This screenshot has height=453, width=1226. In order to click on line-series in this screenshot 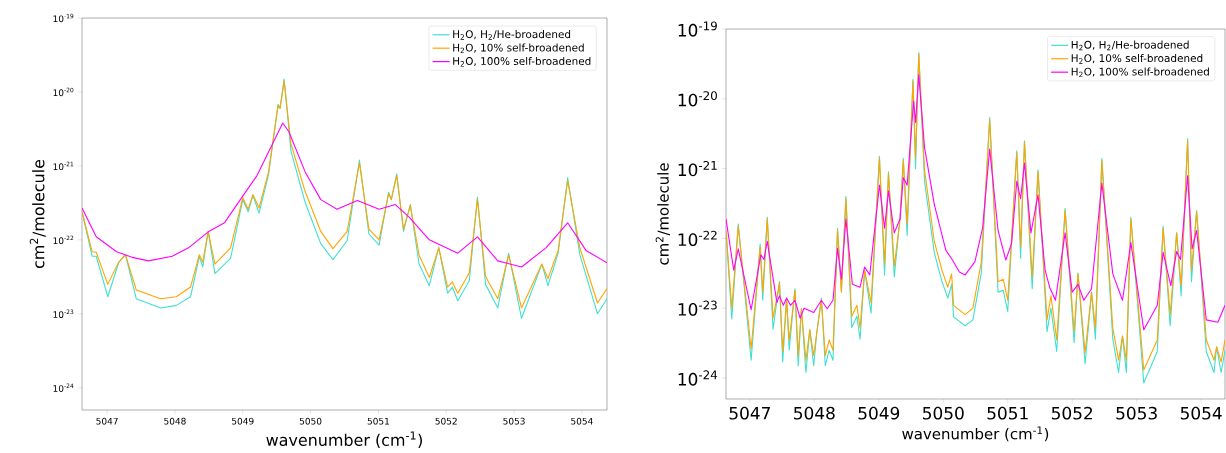, I will do `click(344, 195)`.